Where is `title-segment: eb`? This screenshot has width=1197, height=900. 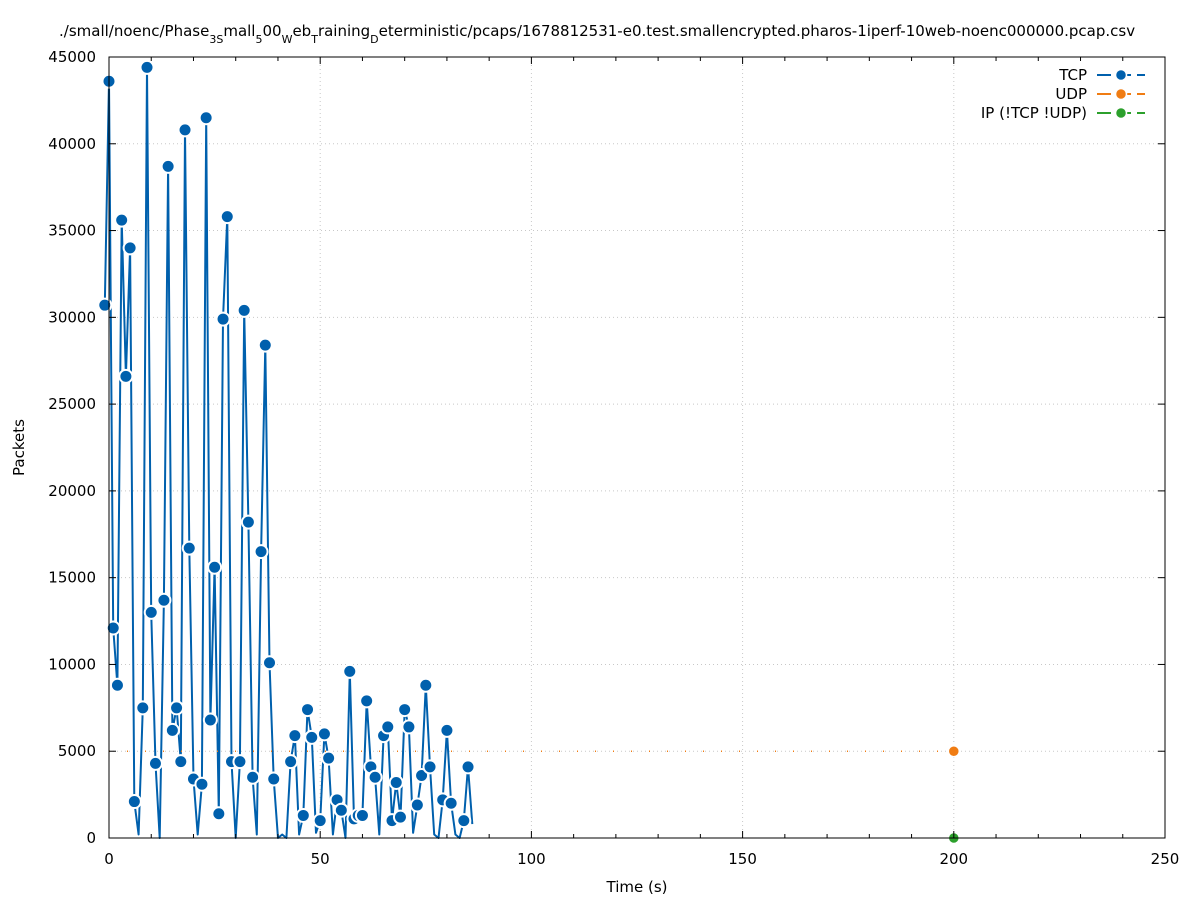
title-segment: eb is located at coordinates (301, 31).